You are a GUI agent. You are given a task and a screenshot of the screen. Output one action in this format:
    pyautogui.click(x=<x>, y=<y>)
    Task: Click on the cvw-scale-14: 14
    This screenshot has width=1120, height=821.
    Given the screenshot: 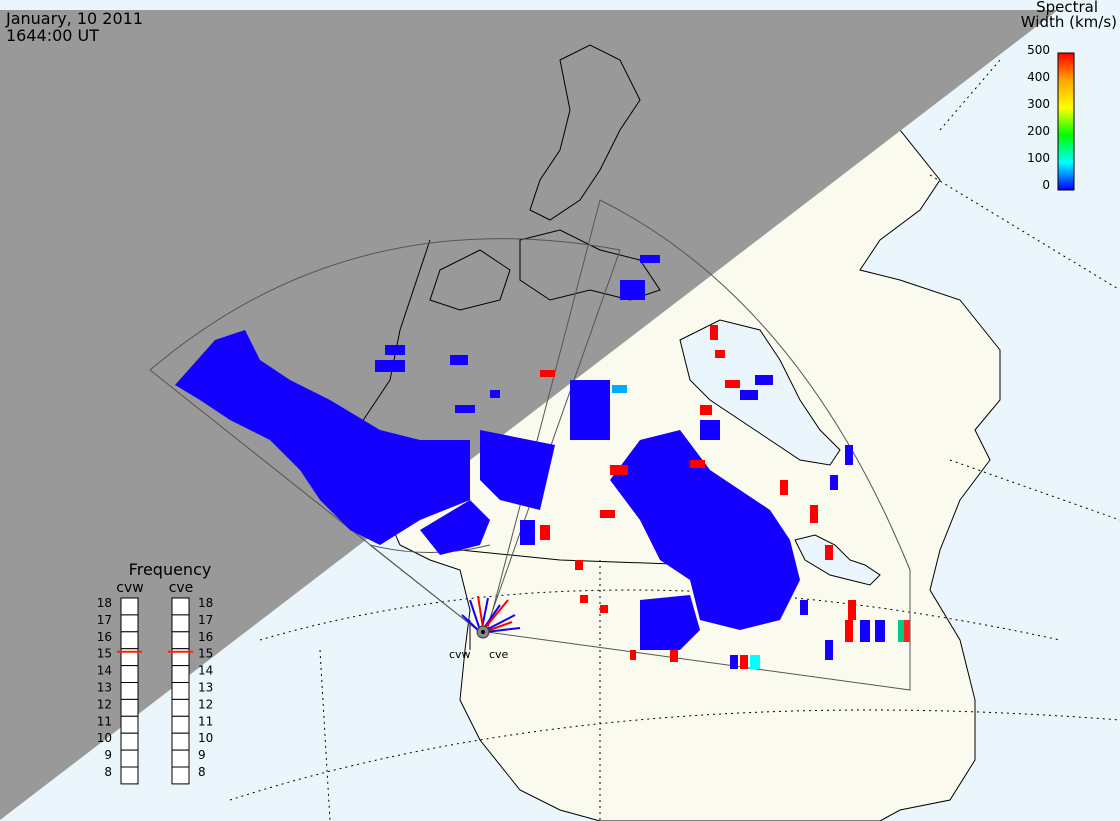 What is the action you would take?
    pyautogui.click(x=104, y=671)
    